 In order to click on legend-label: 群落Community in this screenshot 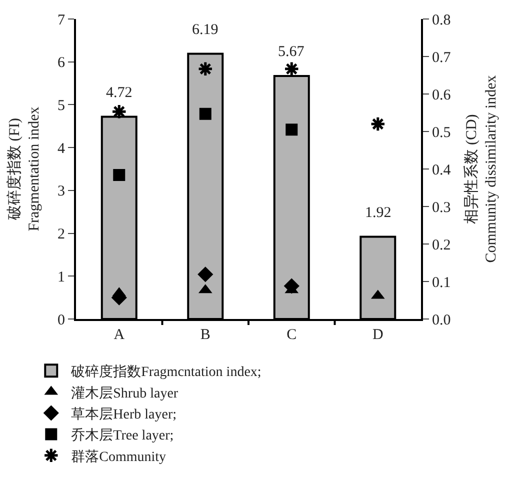, I will do `click(118, 456)`.